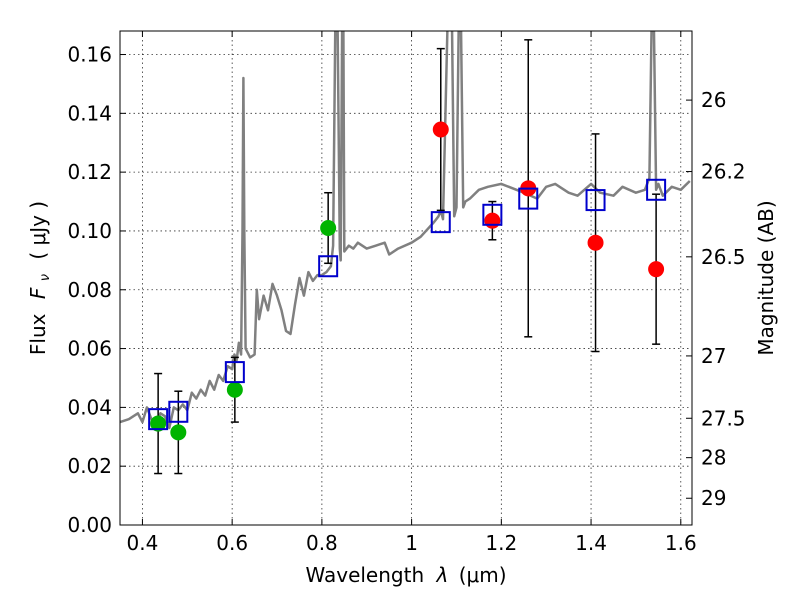  What do you see at coordinates (766, 277) in the screenshot?
I see `y2-axis-label: Magnitude (AB)` at bounding box center [766, 277].